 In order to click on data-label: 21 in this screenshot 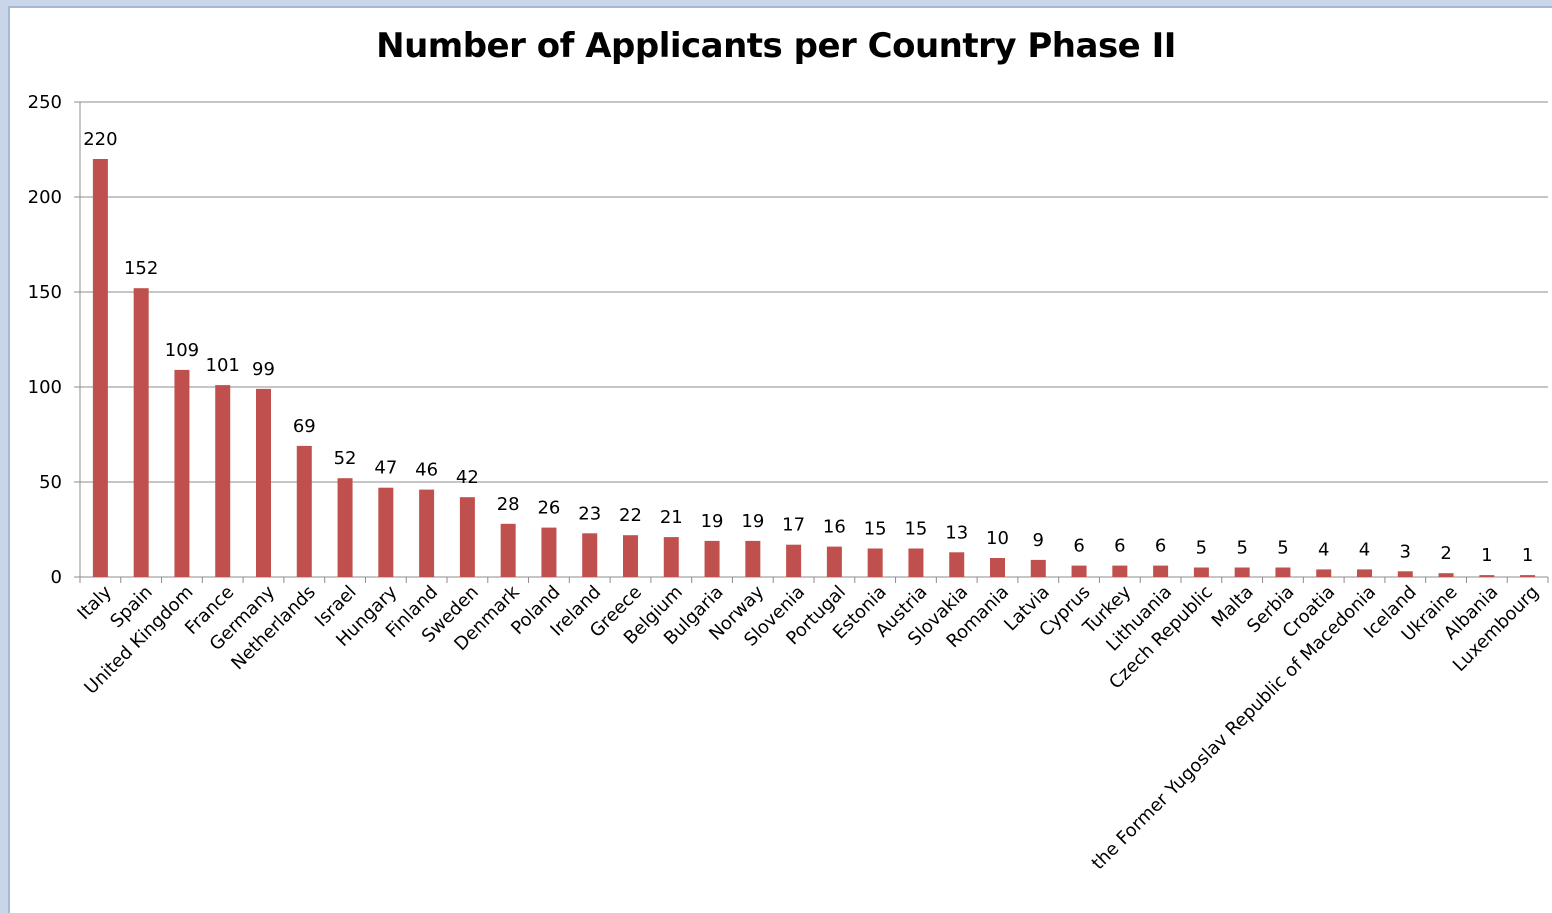, I will do `click(671, 517)`.